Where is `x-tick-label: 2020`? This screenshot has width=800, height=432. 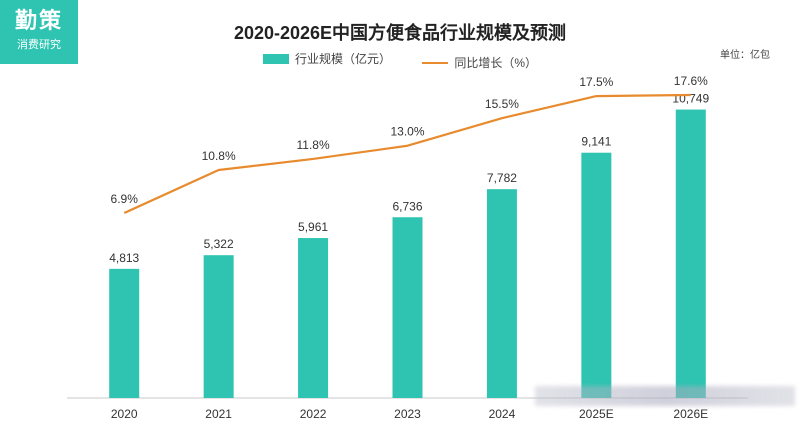
x-tick-label: 2020 is located at coordinates (124, 414).